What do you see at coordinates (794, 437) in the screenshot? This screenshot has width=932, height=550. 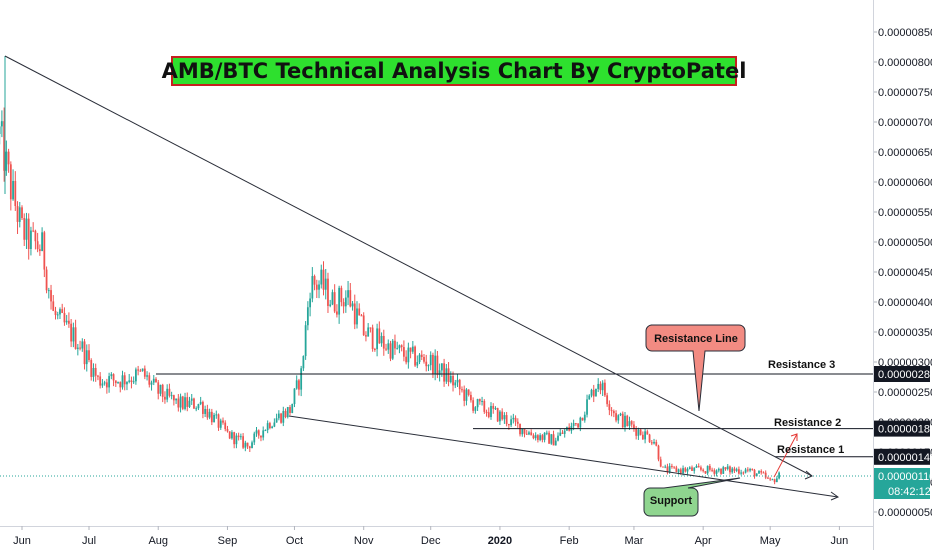 I see `projection-arrowhead` at bounding box center [794, 437].